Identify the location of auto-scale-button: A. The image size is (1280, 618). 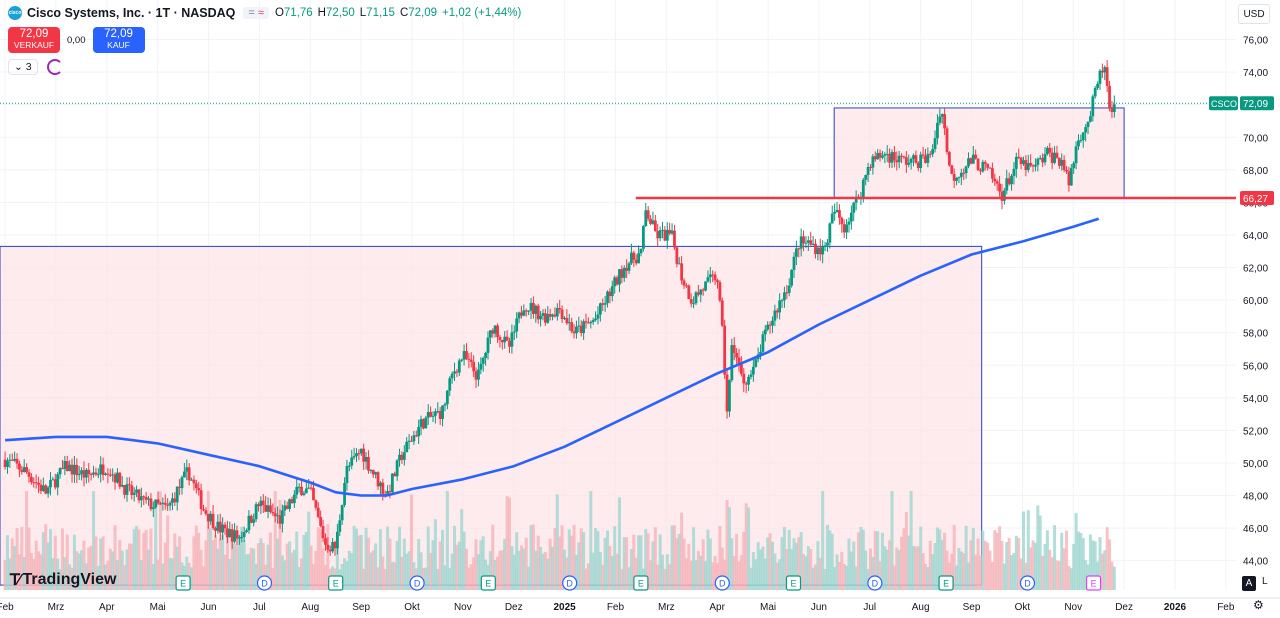
(1249, 583).